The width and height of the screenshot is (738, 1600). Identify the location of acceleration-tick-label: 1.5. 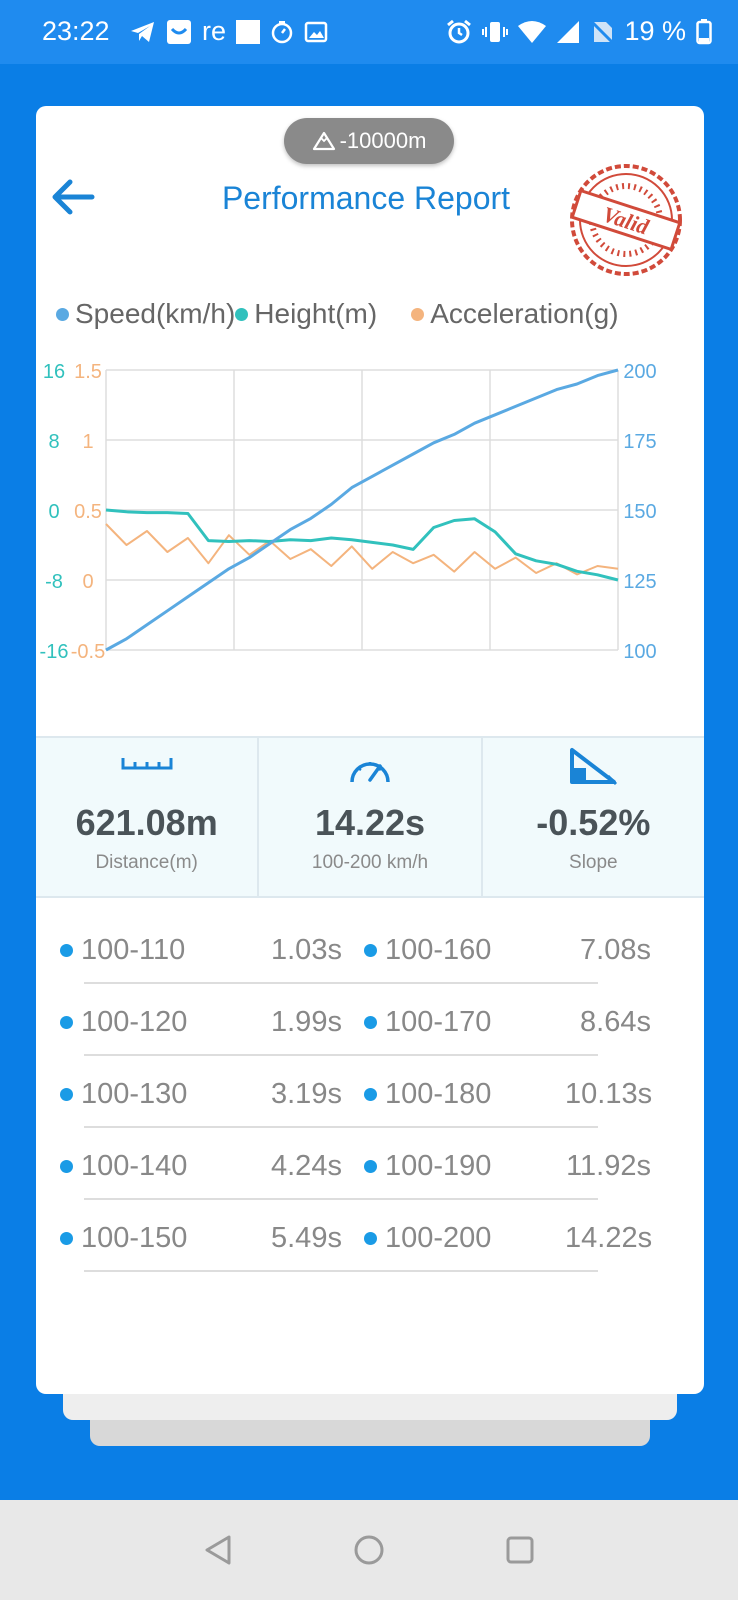
(88, 372).